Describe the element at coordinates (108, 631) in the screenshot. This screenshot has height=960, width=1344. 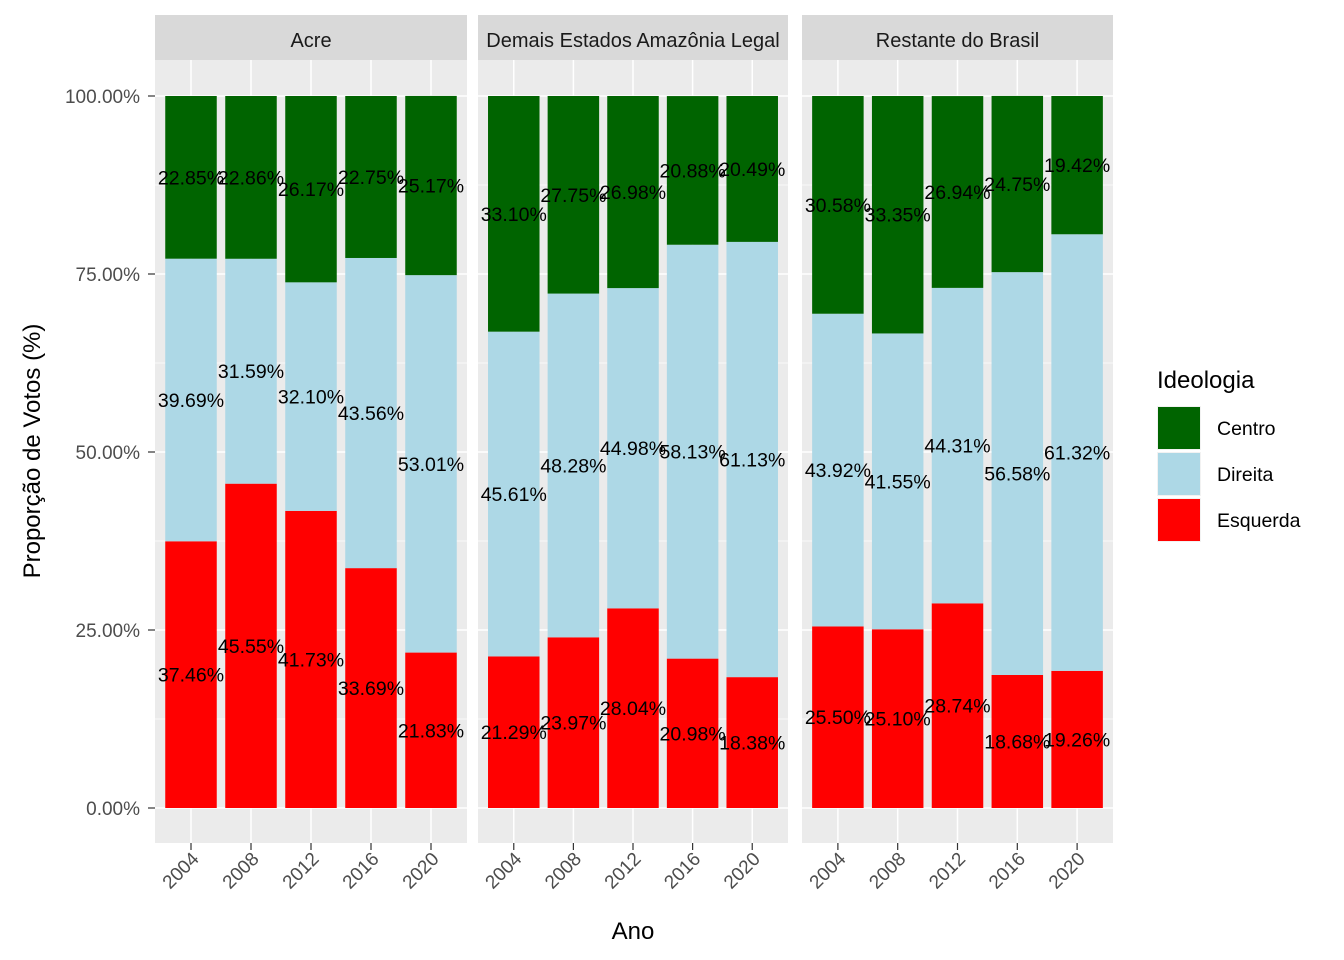
I see `y-tick-label: 25.00%` at that location.